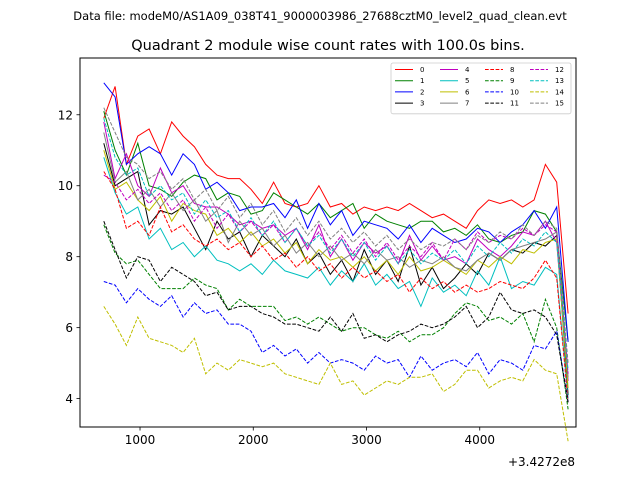  I want to click on legend-box, so click(481, 88).